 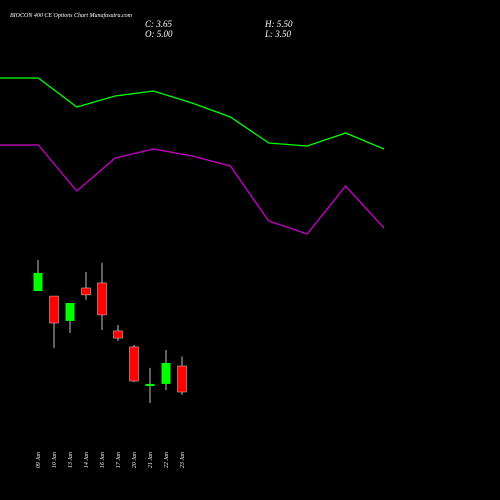 I want to click on low-label: L: 3.50, so click(x=278, y=34).